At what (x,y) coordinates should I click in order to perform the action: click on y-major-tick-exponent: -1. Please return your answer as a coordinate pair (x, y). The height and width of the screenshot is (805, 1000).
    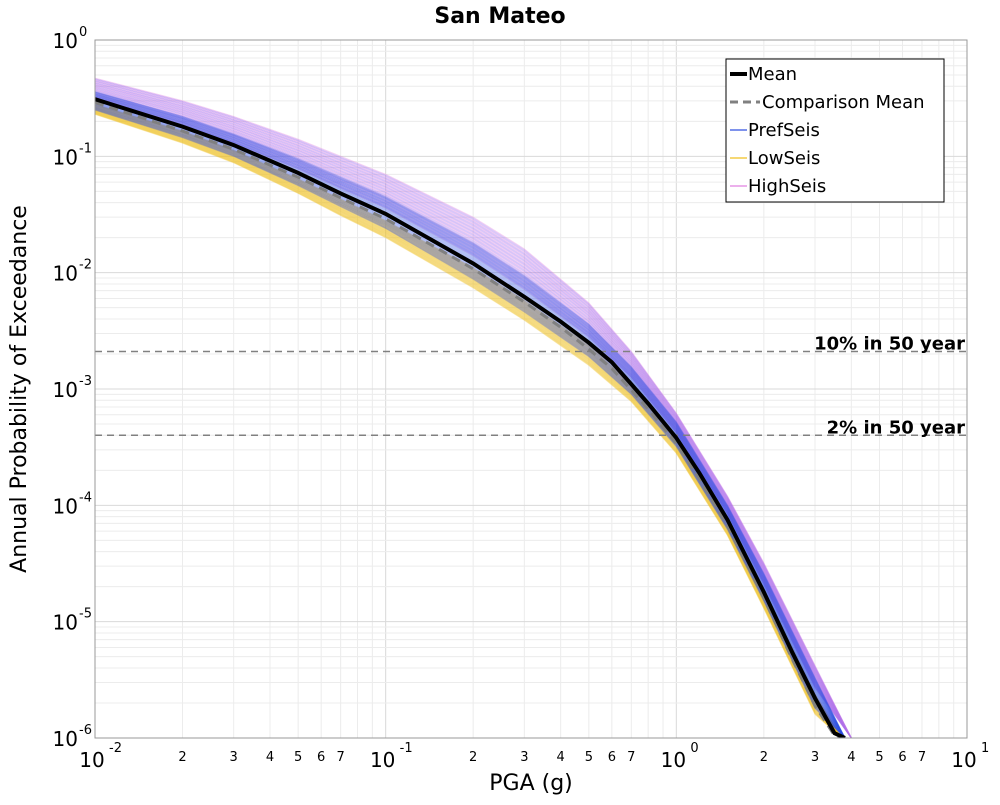
    Looking at the image, I should click on (85, 148).